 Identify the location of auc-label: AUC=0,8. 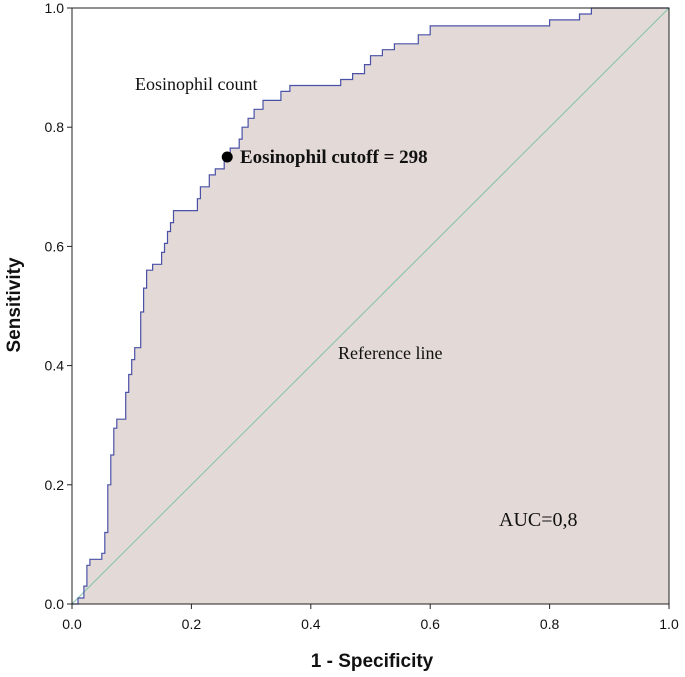
(538, 520).